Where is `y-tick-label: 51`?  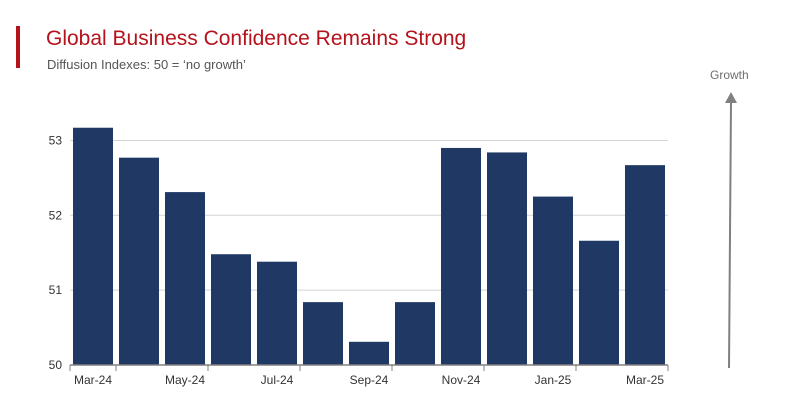 y-tick-label: 51 is located at coordinates (56, 290).